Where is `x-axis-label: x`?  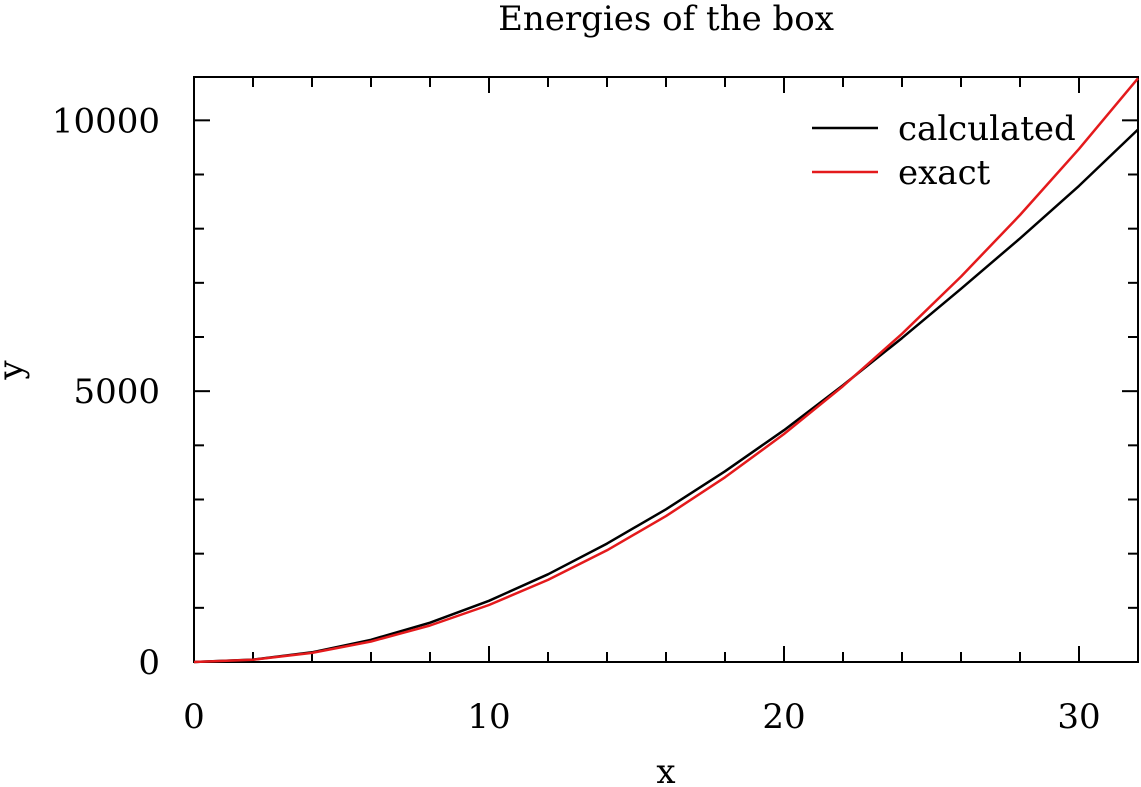
x-axis-label: x is located at coordinates (665, 769).